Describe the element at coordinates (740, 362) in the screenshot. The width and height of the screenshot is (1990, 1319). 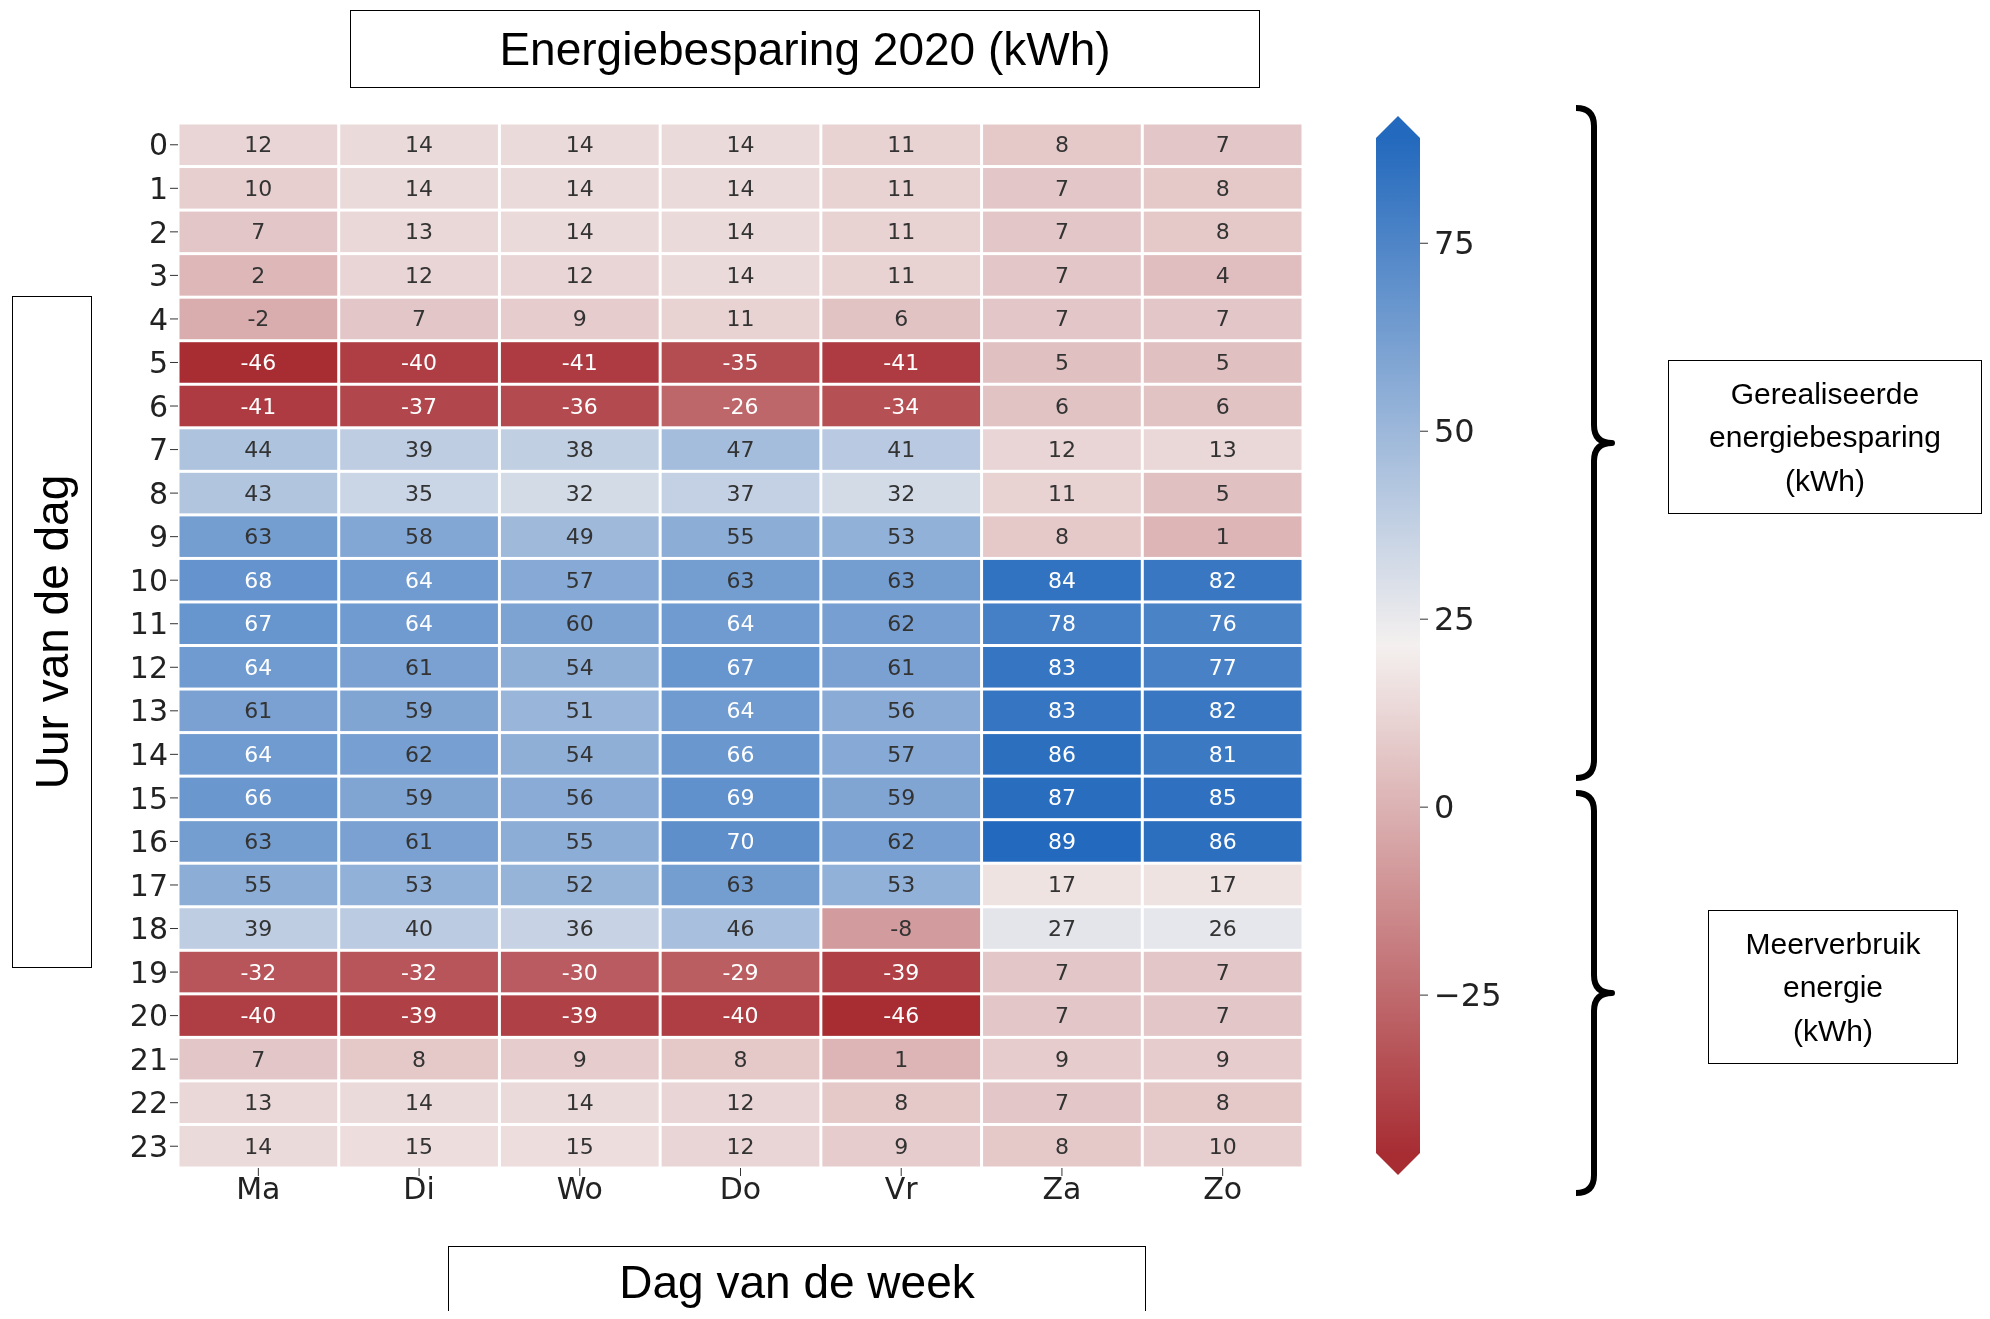
I see `data-label: -35` at that location.